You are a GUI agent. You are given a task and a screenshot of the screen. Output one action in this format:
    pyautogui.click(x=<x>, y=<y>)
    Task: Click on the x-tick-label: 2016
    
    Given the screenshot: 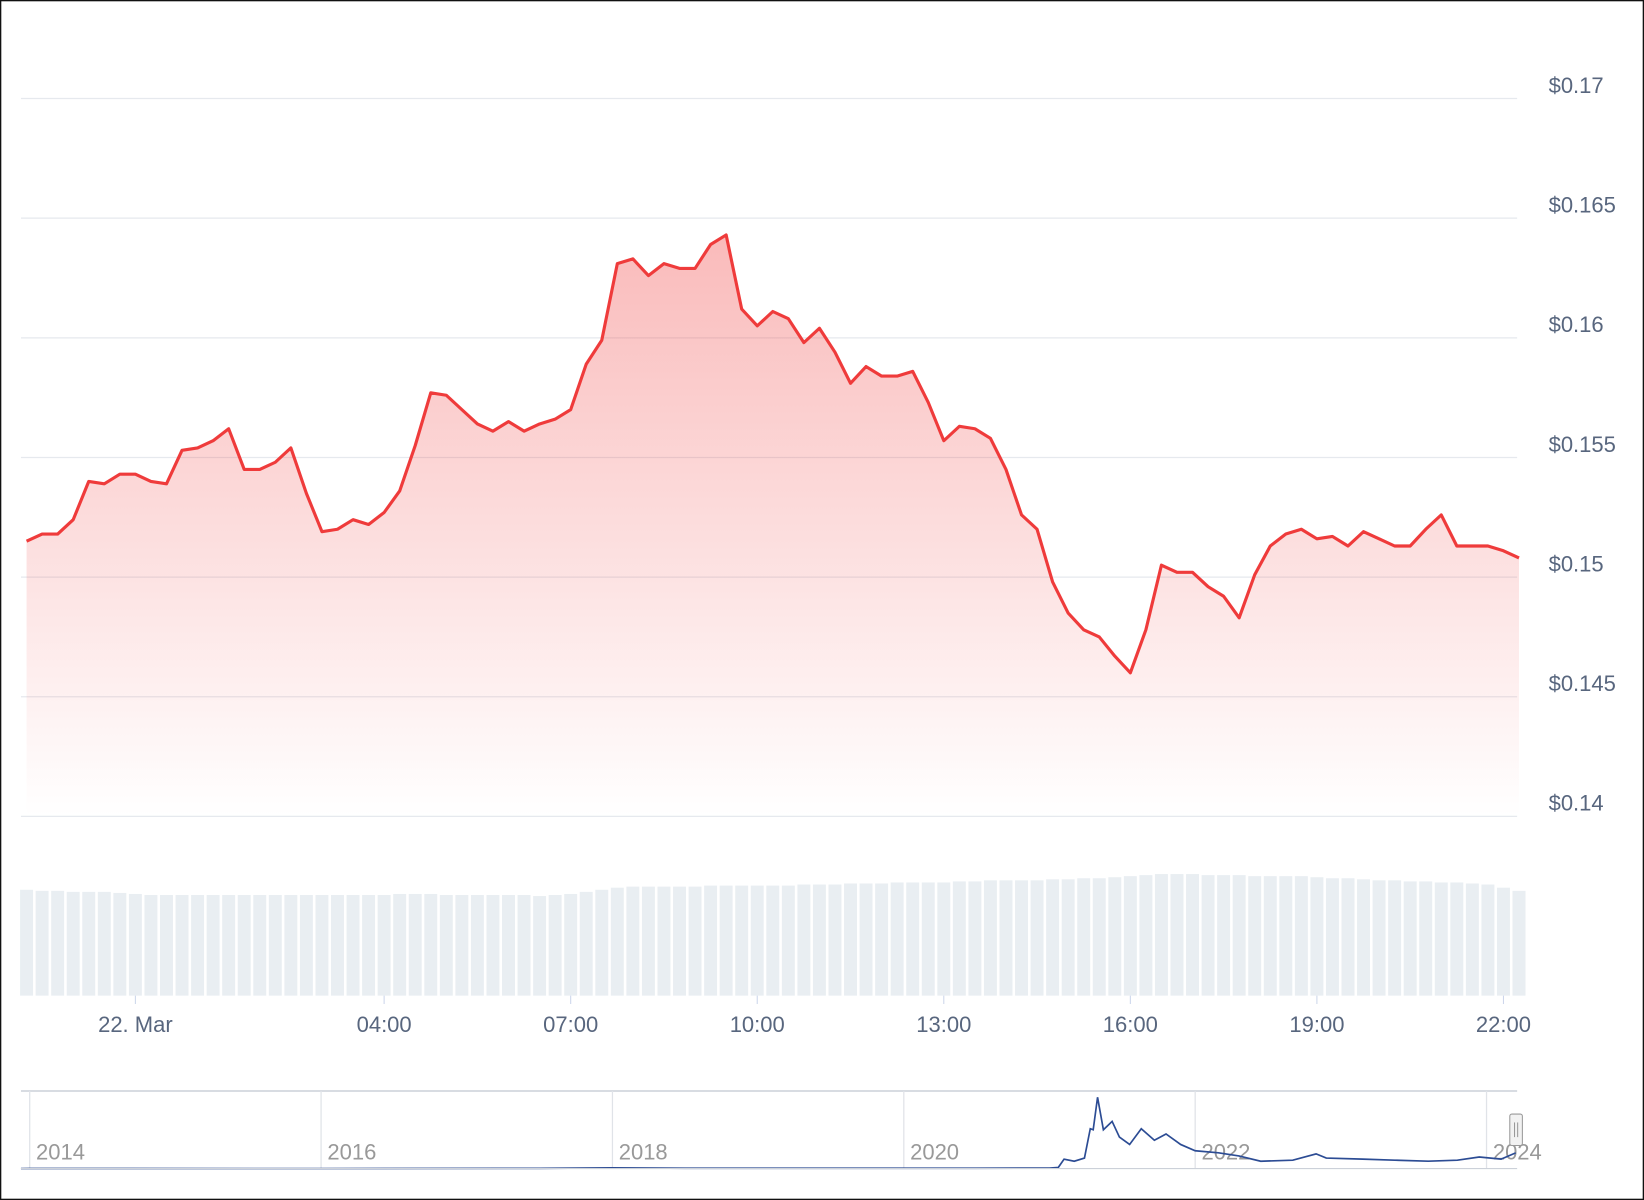 What is the action you would take?
    pyautogui.click(x=351, y=1152)
    